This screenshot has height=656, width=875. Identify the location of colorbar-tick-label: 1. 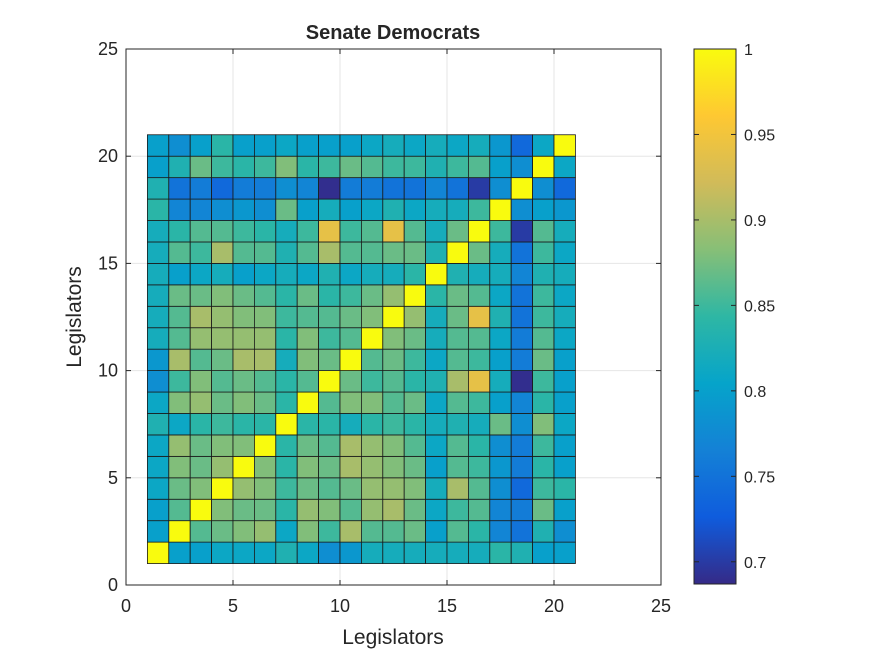
(748, 50).